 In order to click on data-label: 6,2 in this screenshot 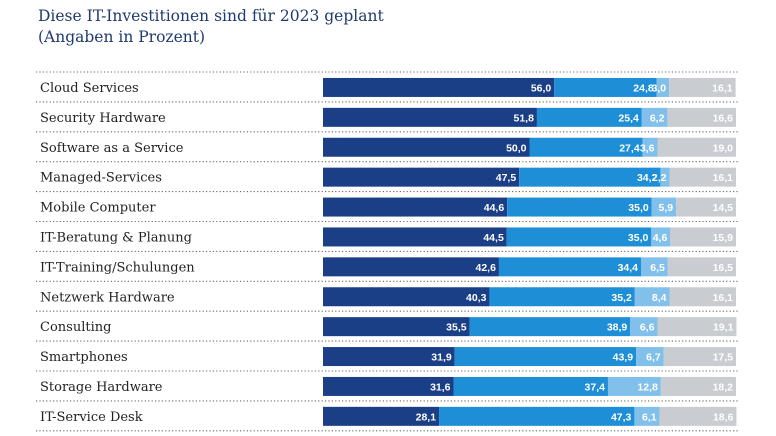, I will do `click(657, 118)`.